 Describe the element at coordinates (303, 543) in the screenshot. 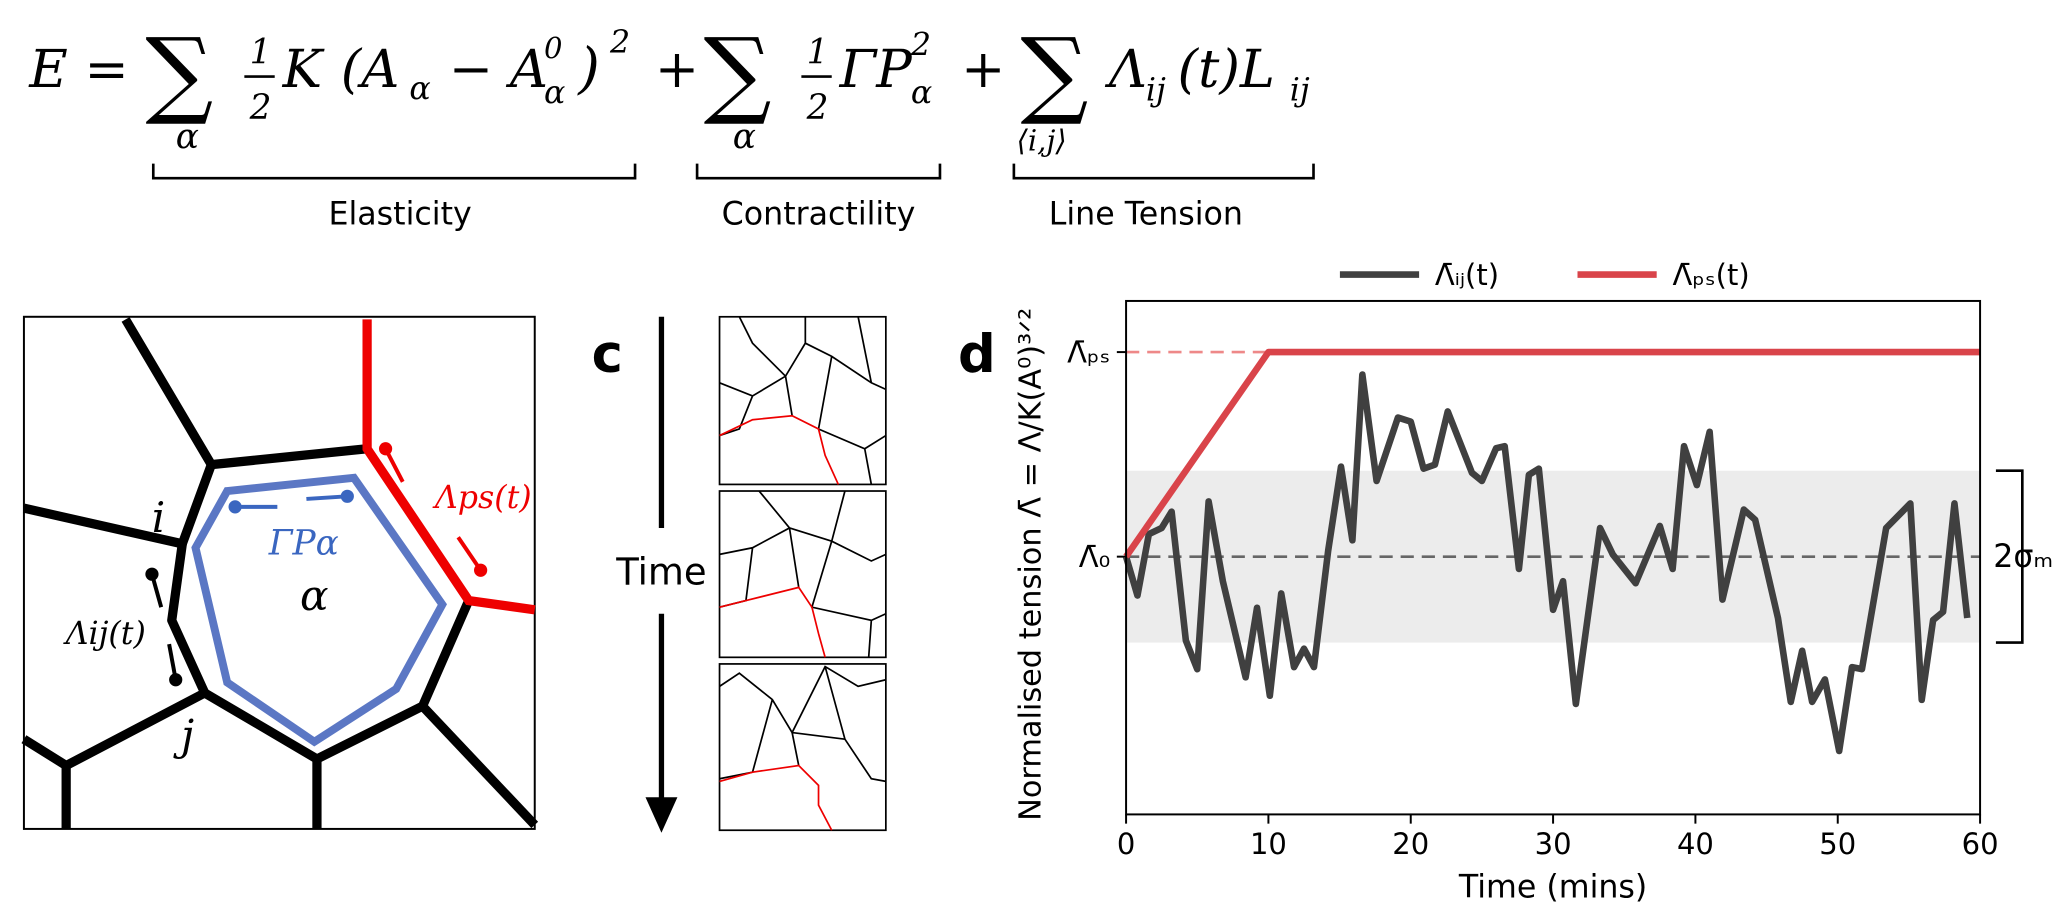

I see `contractility-label: ΓPα` at that location.